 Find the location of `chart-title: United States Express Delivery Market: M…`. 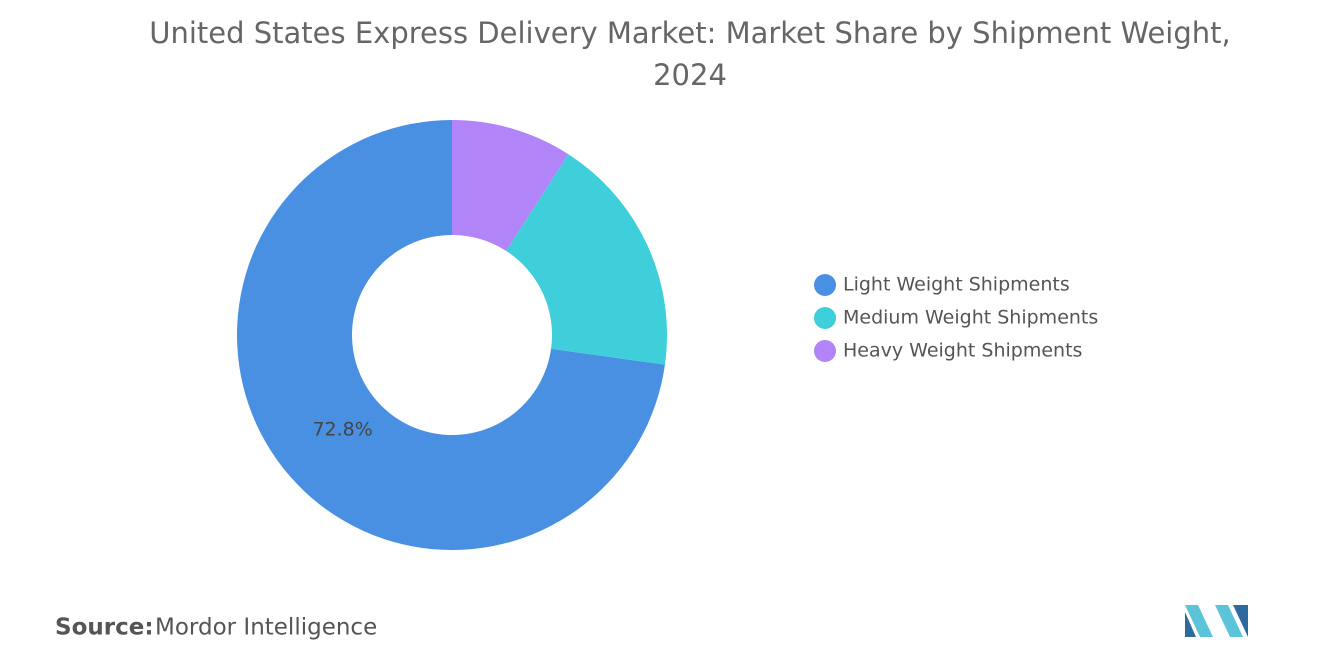

chart-title: United States Express Delivery Market: M… is located at coordinates (690, 54).